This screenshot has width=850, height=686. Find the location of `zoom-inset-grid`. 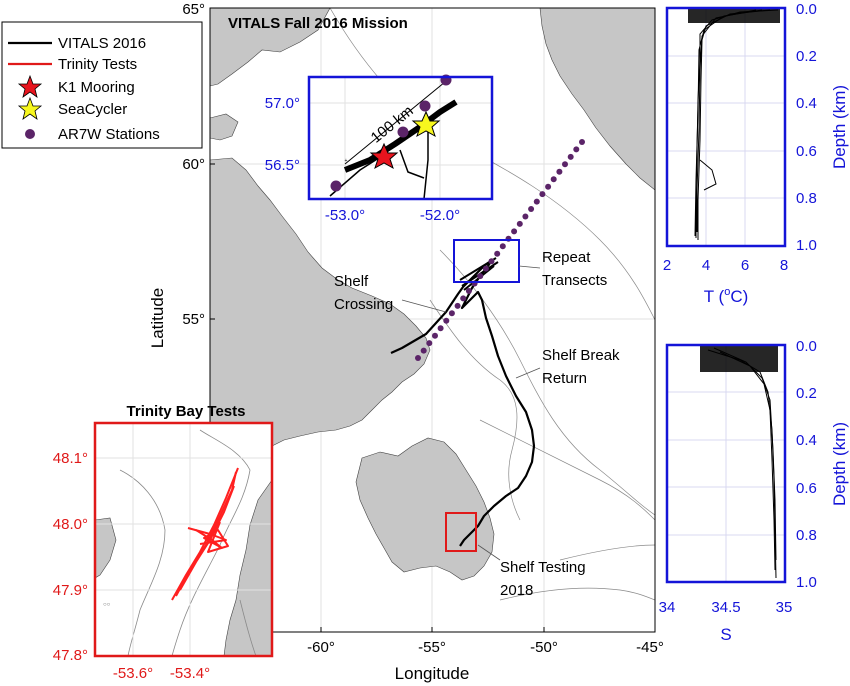

zoom-inset-grid is located at coordinates (400, 138).